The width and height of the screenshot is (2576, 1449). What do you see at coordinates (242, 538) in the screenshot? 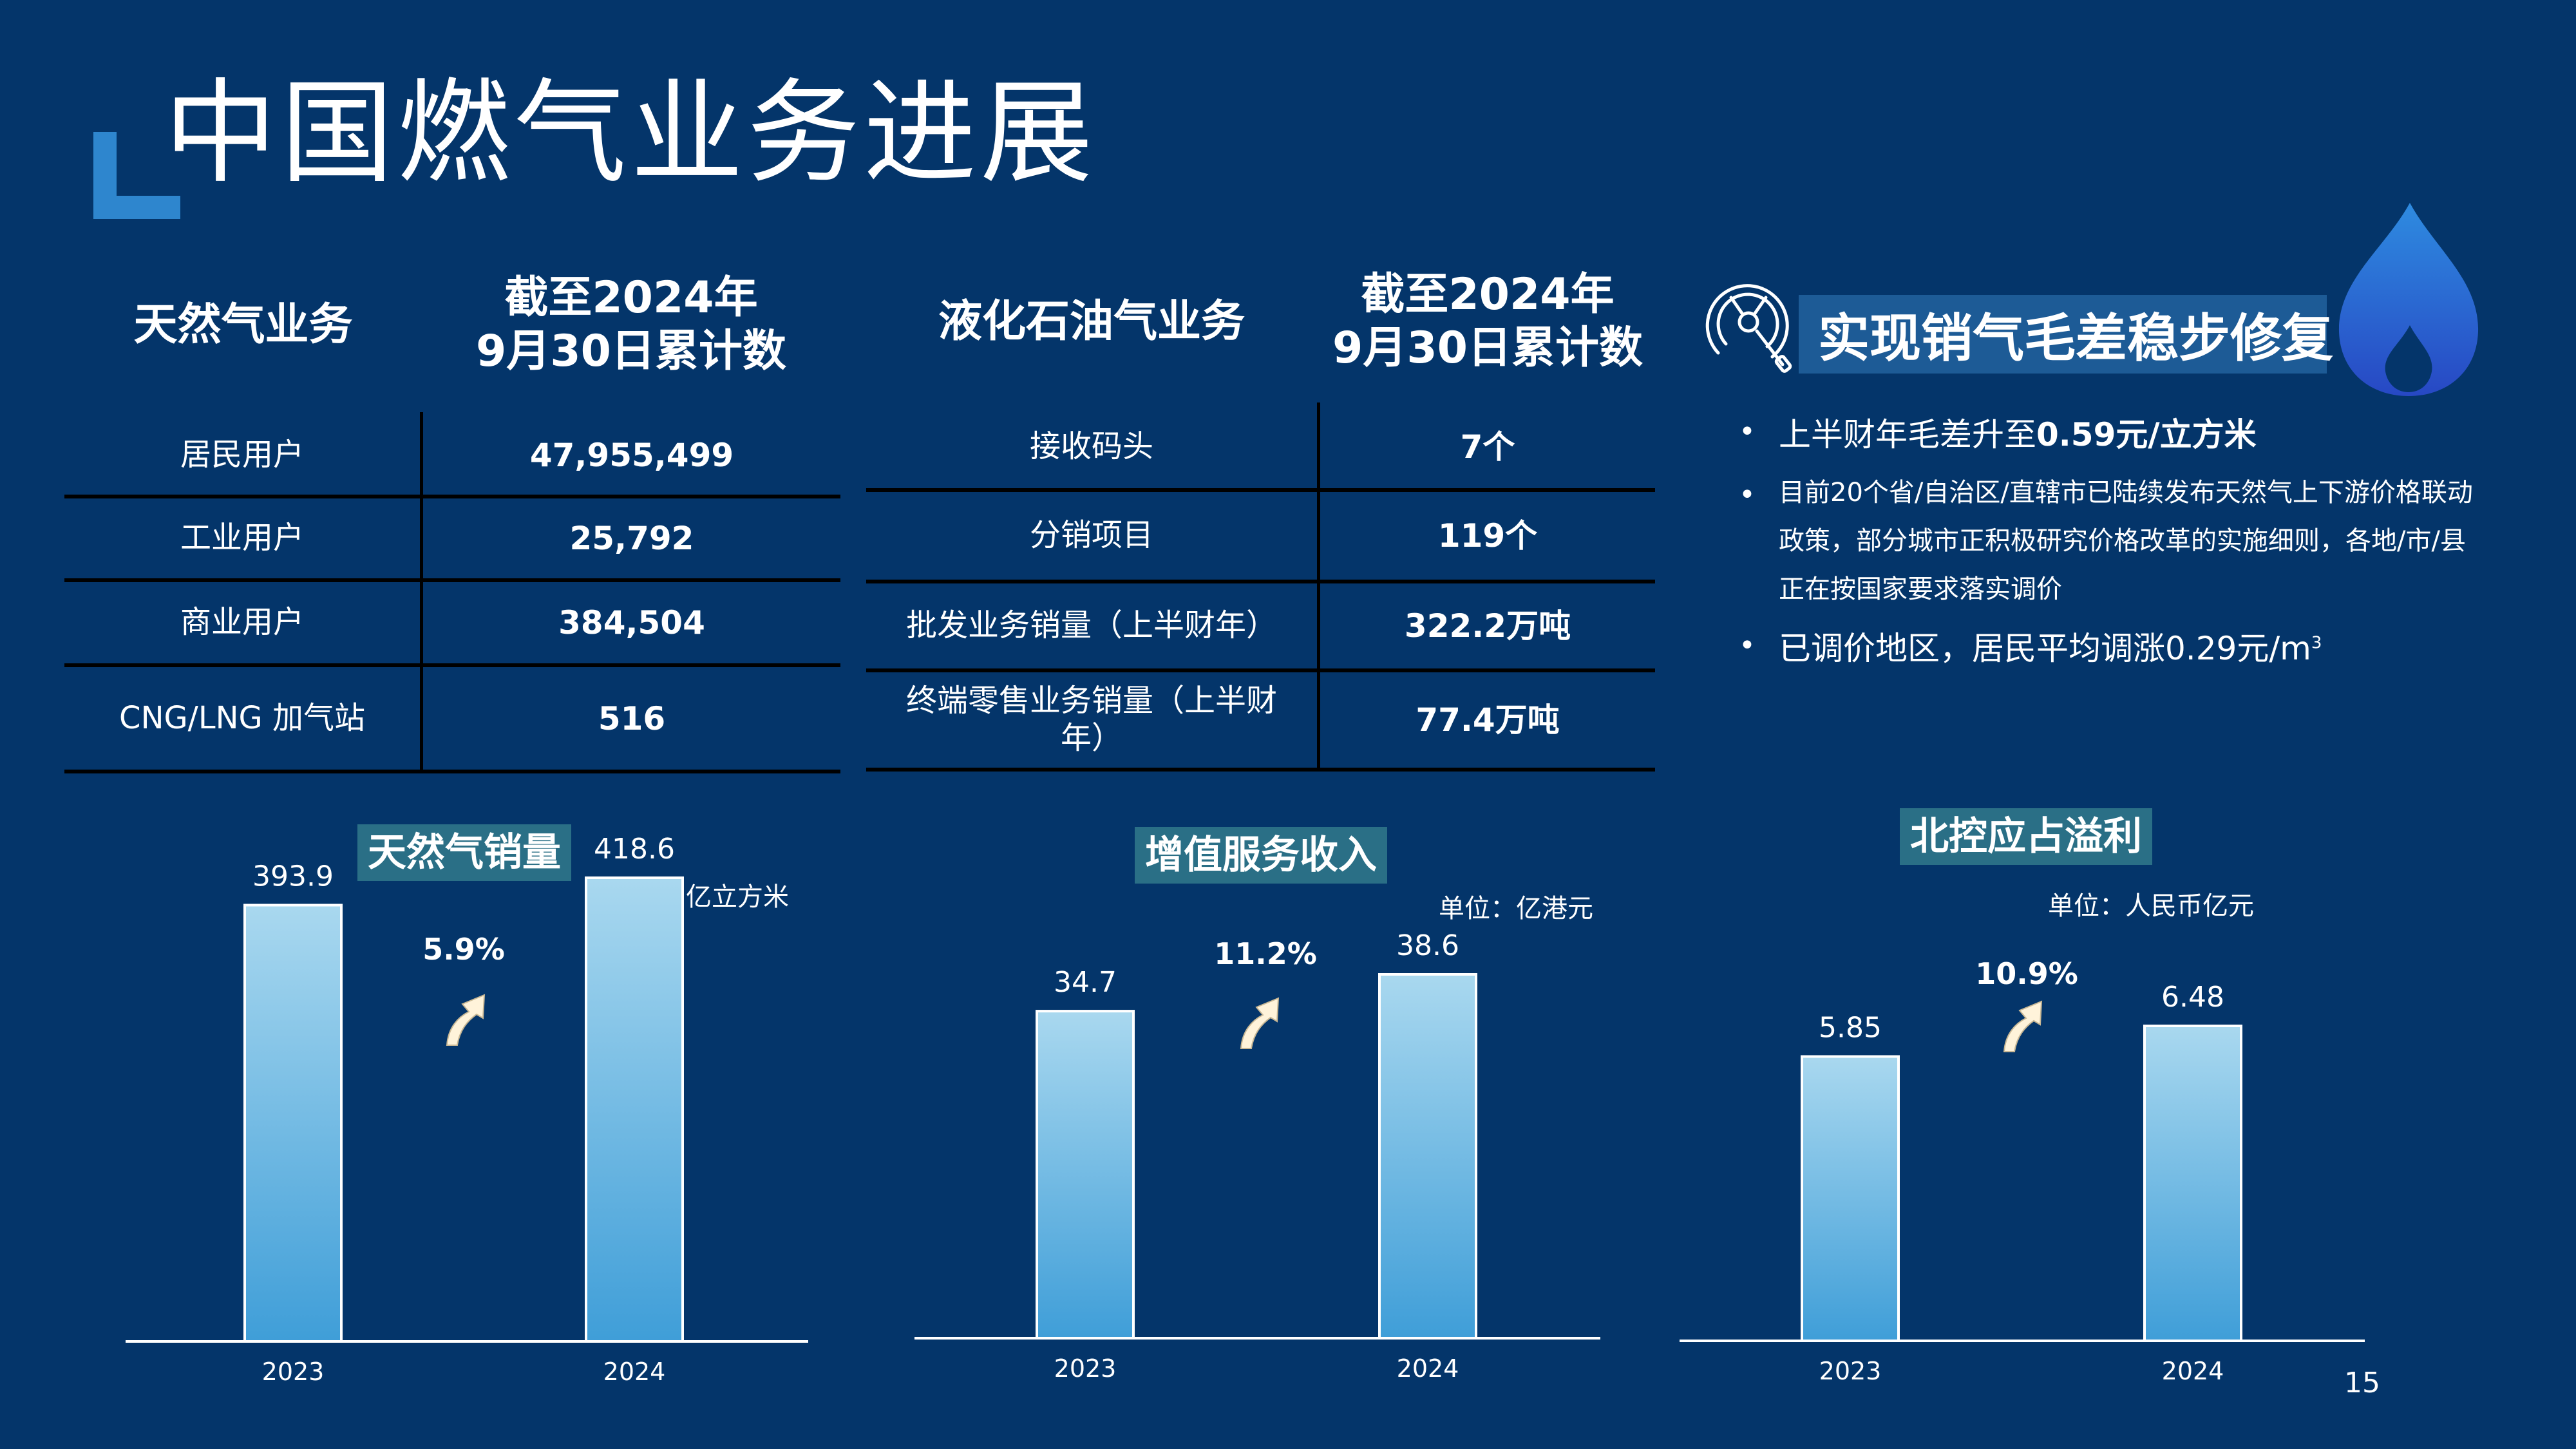
I see `table-row-label: 工业用户` at bounding box center [242, 538].